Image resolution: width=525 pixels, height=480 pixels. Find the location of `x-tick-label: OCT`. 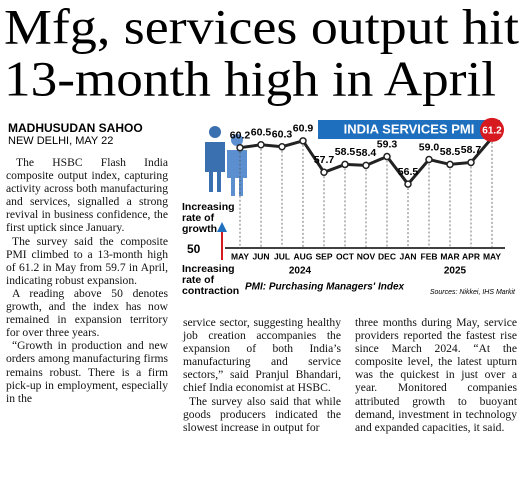

x-tick-label: OCT is located at coordinates (345, 256).